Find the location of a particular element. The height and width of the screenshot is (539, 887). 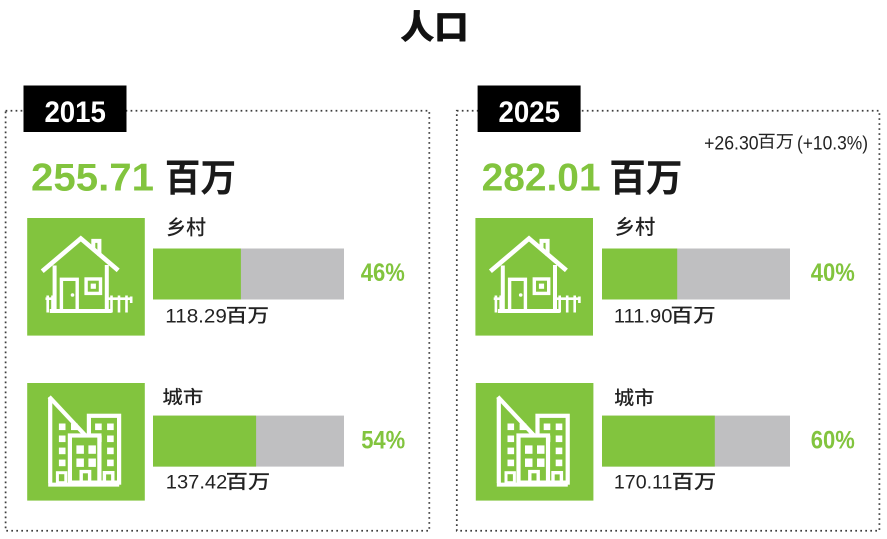

svg-text: (+10.3%) is located at coordinates (832, 143).